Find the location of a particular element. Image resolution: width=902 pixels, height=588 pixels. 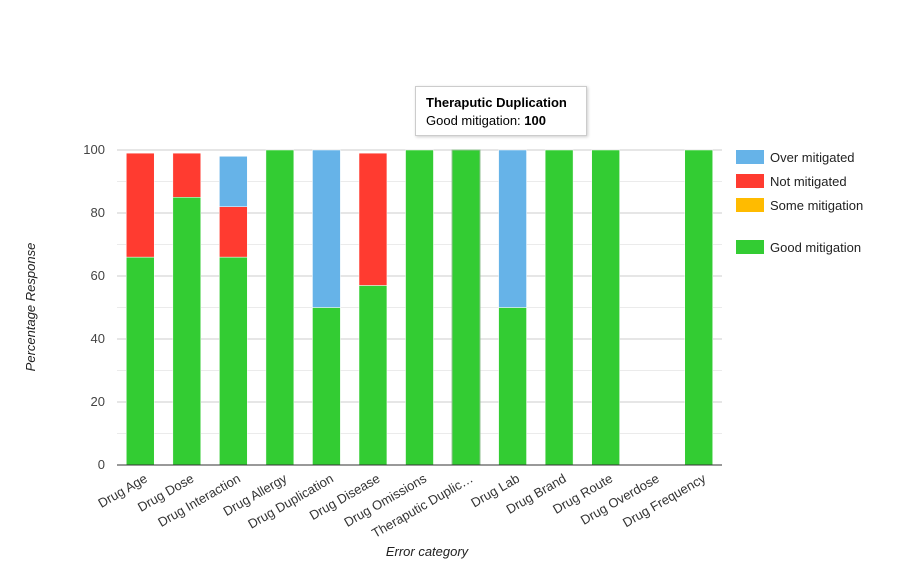

x-tick-label: Drug Frequency is located at coordinates (664, 500).